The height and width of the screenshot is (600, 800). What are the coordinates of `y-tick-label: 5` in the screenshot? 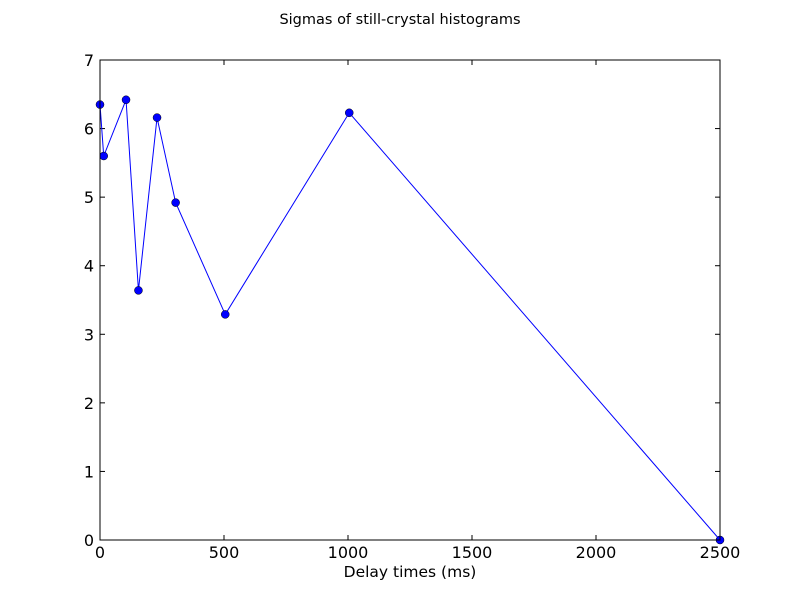 It's located at (89, 197).